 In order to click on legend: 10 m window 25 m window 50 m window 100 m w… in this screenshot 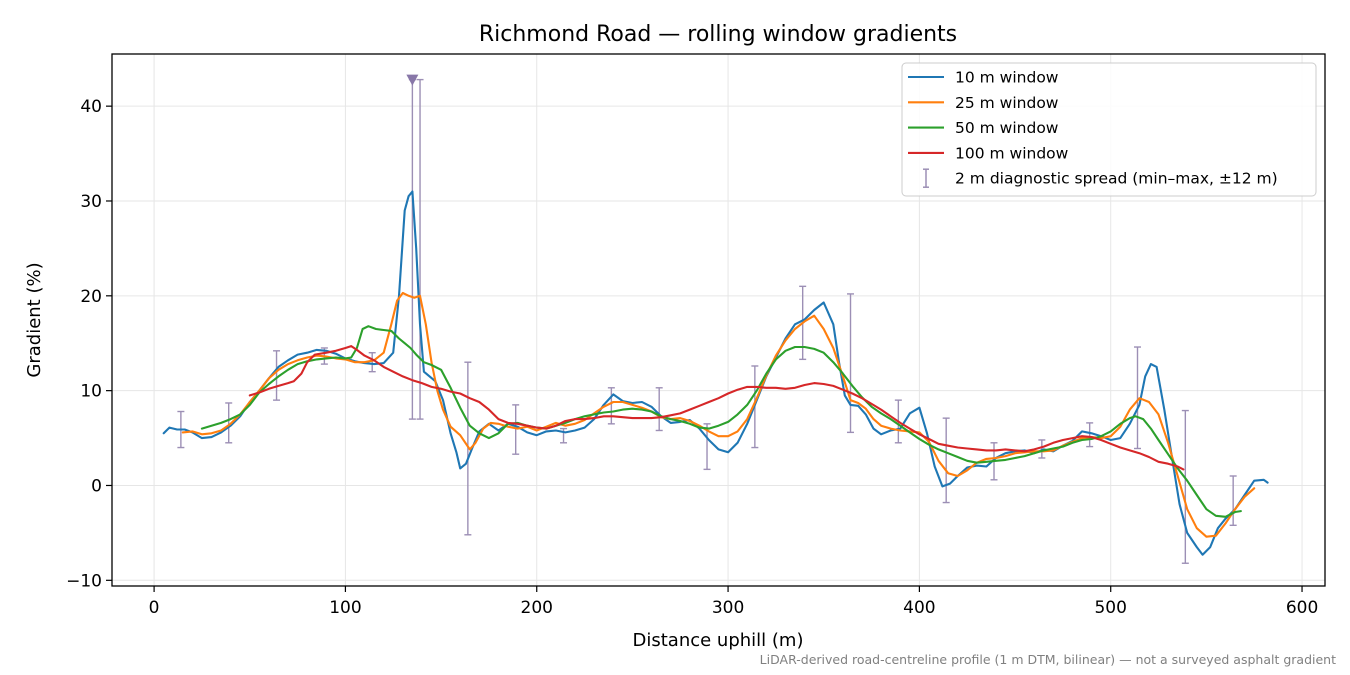, I will do `click(1109, 129)`.